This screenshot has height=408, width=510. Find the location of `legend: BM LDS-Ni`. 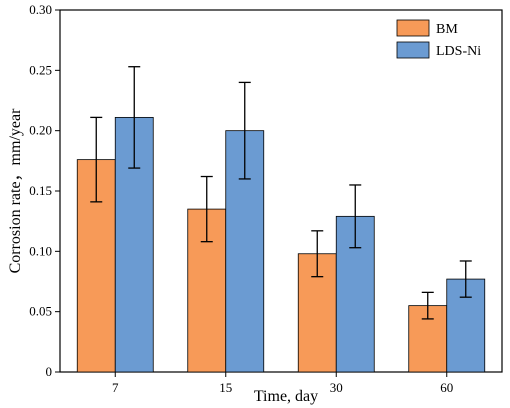

legend: BM LDS-Ni is located at coordinates (438, 39).